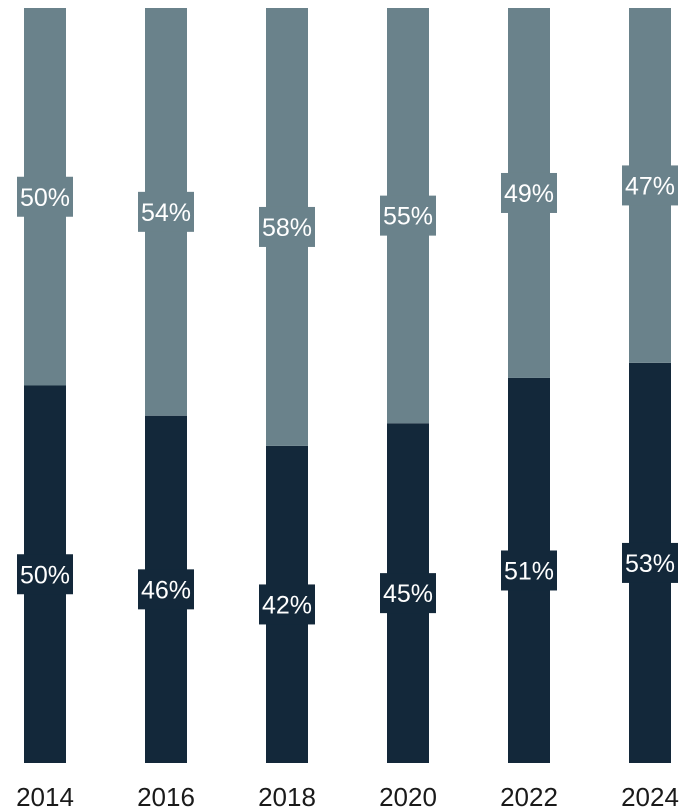 This screenshot has width=692, height=811. I want to click on value-label: 51%, so click(529, 571).